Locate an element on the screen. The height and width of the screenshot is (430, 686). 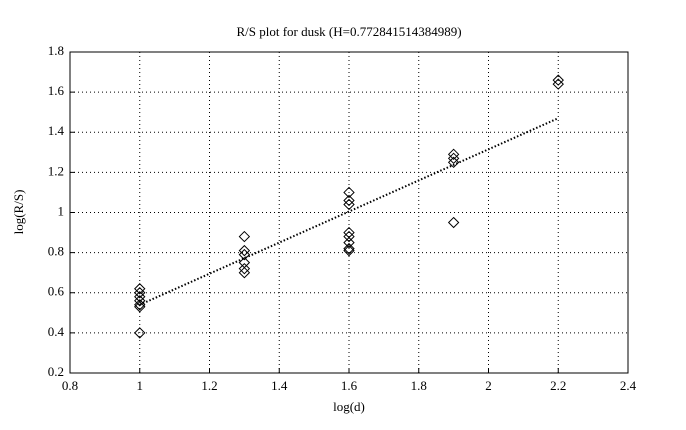
y-tick-label: 0.8 is located at coordinates (56, 251).